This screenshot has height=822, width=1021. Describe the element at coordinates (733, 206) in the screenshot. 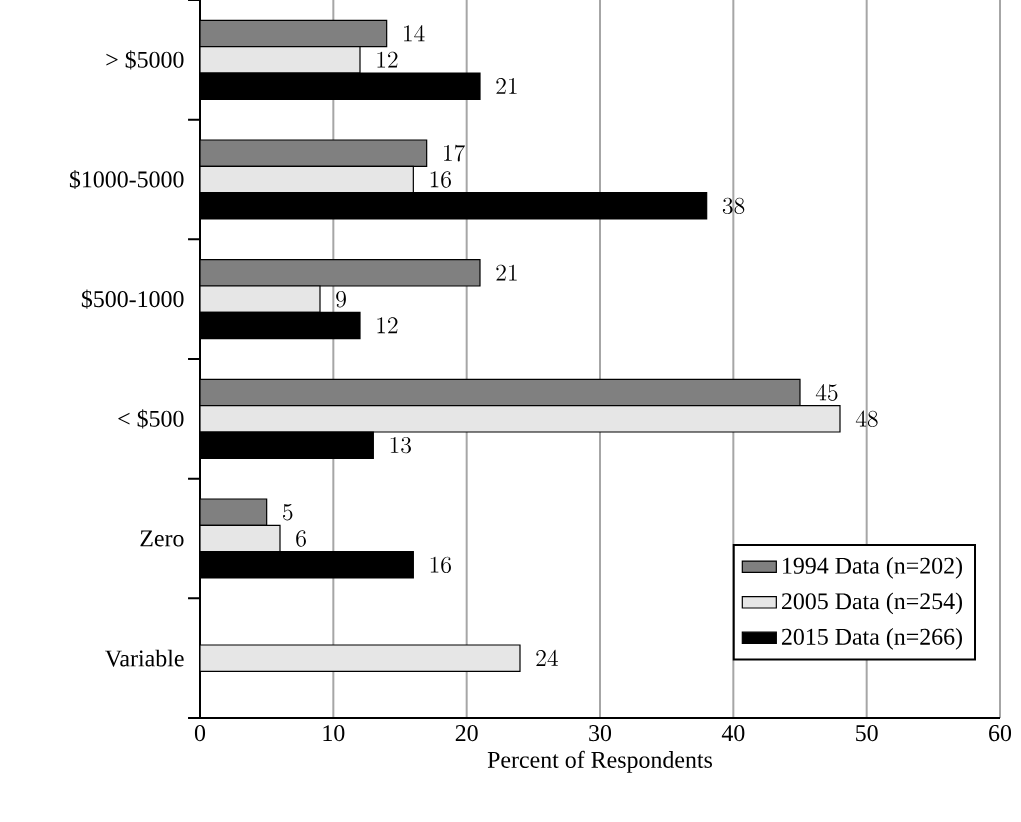

I see `data-label: 38` at that location.